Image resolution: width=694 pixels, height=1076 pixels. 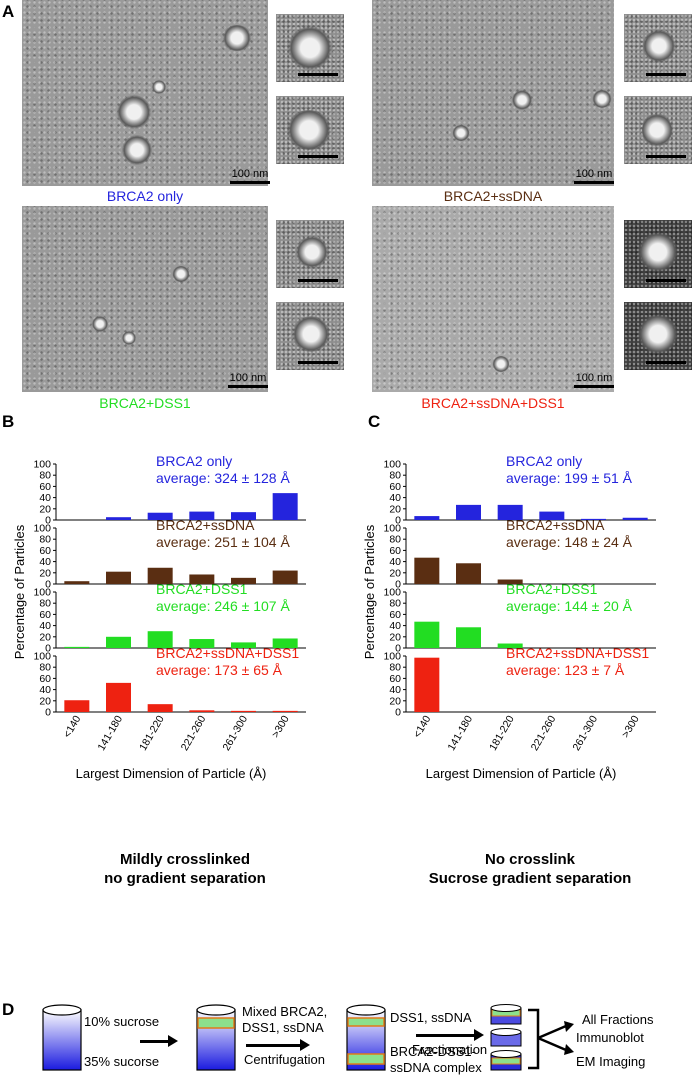 What do you see at coordinates (223, 478) in the screenshot?
I see `series-average: average: 324 ± 128 Å` at bounding box center [223, 478].